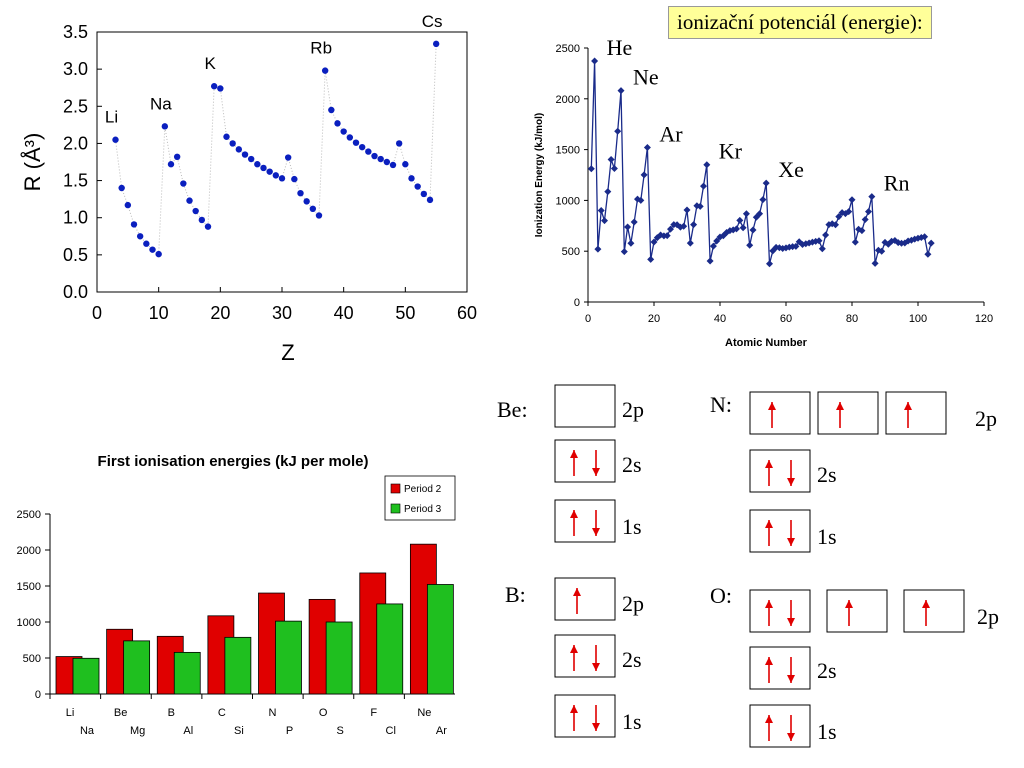  I want to click on element-label: Rb, so click(321, 48).